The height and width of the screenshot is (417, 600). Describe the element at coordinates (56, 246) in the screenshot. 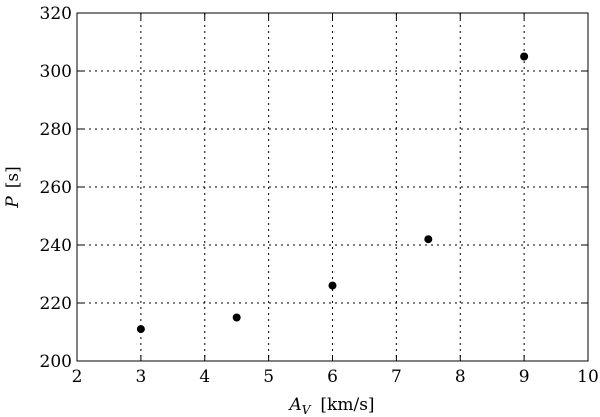

I see `y-tick-label: 240` at that location.